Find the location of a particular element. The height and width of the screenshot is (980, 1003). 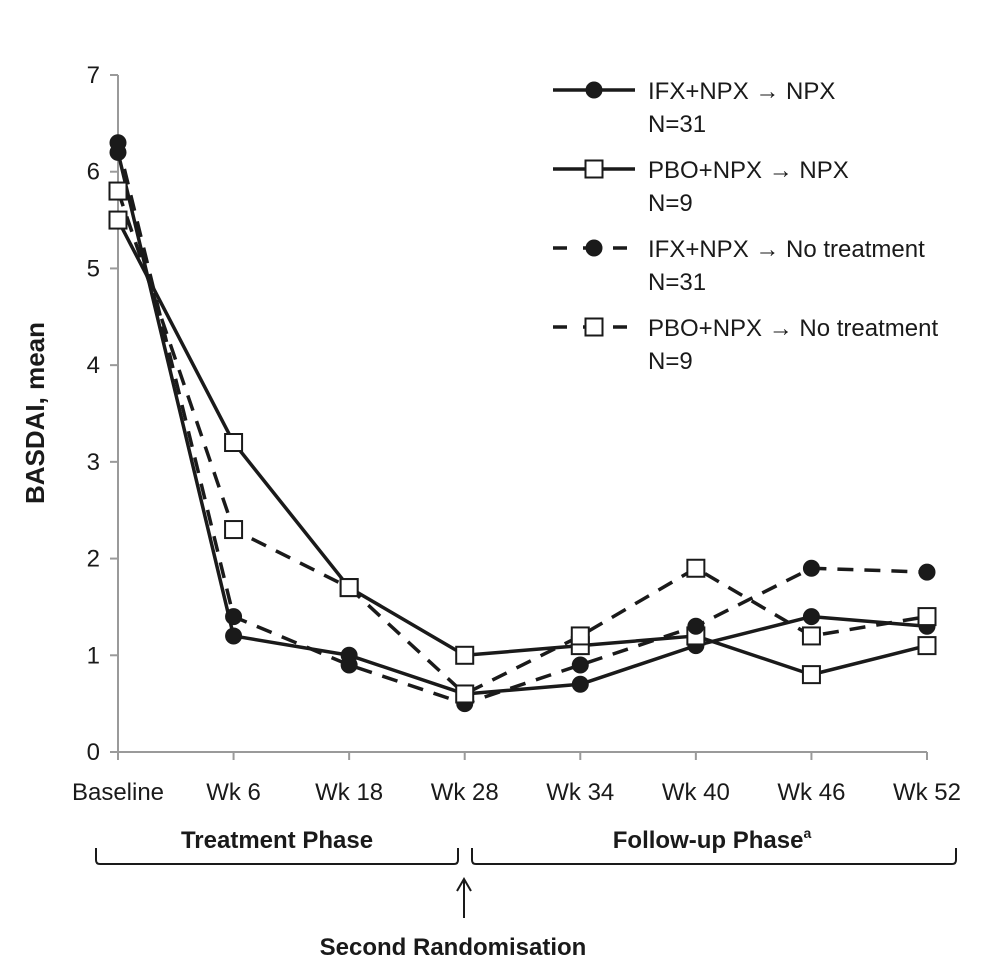

legend-n-3: N=31 is located at coordinates (677, 282).